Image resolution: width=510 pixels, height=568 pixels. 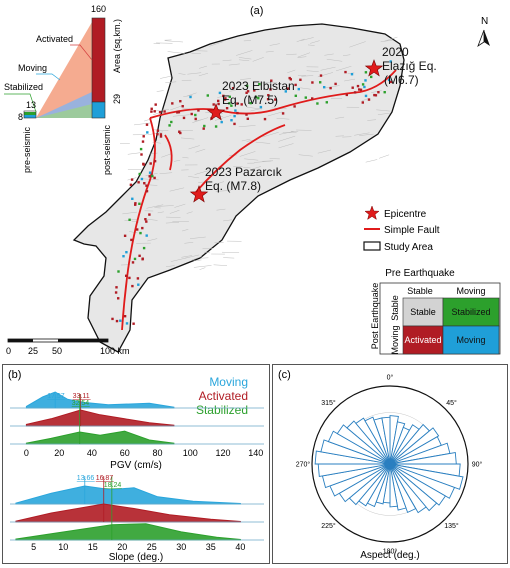 I want to click on rose-angle-label: 90°, so click(x=477, y=465).